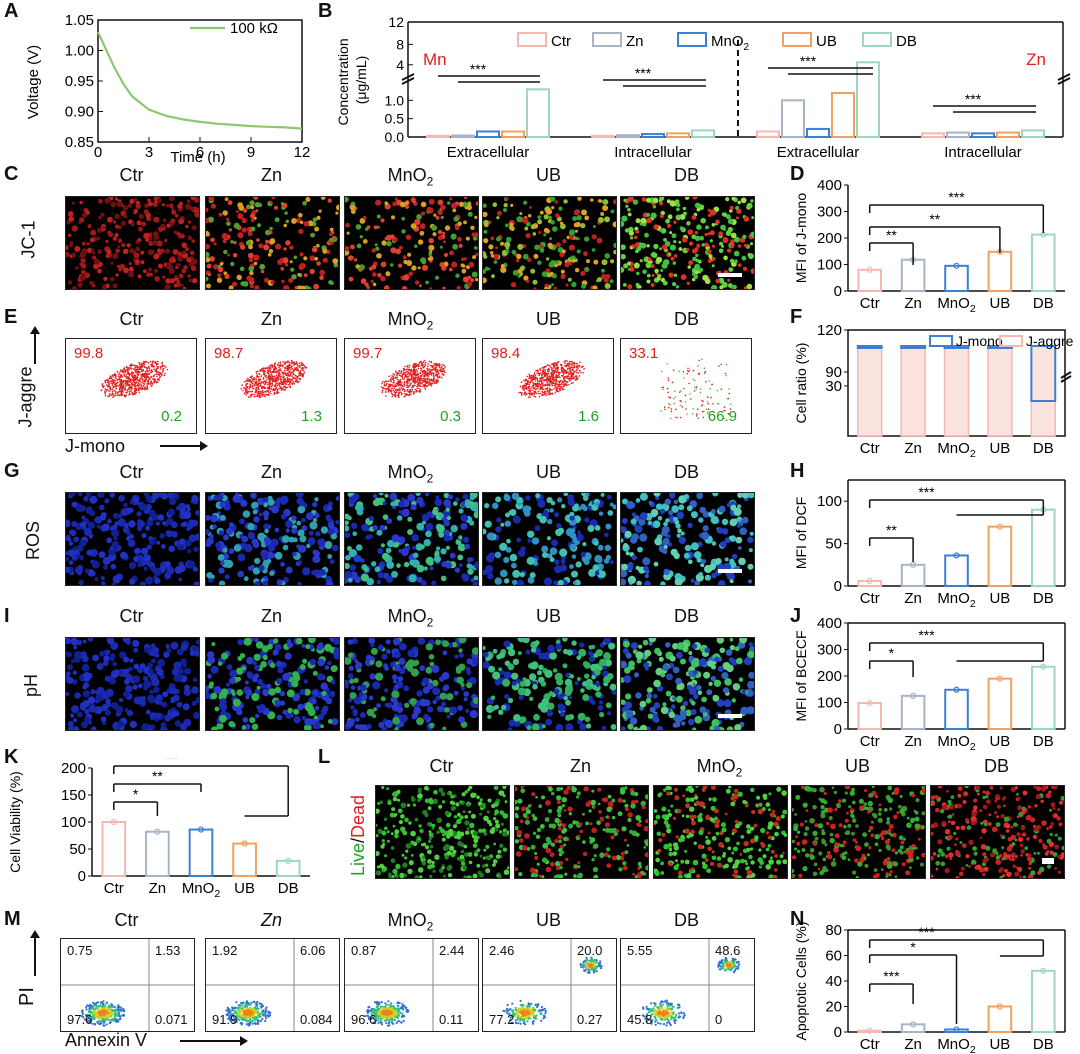  What do you see at coordinates (131, 175) in the screenshot?
I see `column-header-ctr: Ctr` at bounding box center [131, 175].